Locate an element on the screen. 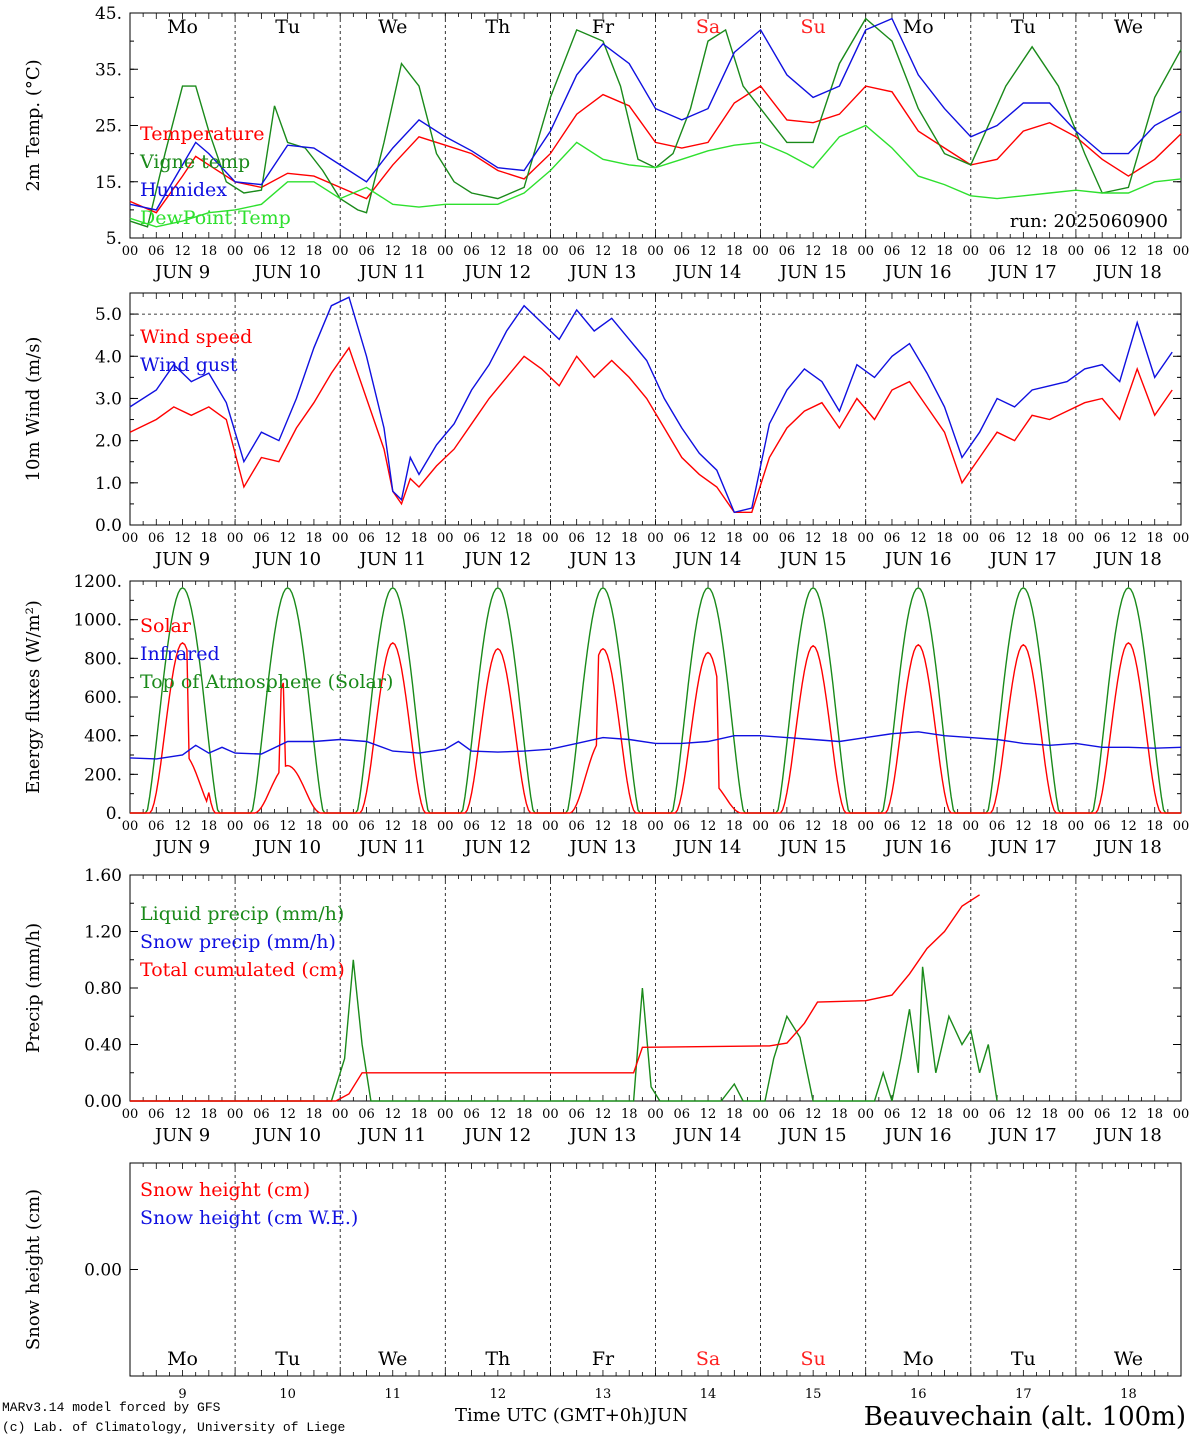 This screenshot has width=1194, height=1440. date-label: JUN 10 is located at coordinates (286, 272).